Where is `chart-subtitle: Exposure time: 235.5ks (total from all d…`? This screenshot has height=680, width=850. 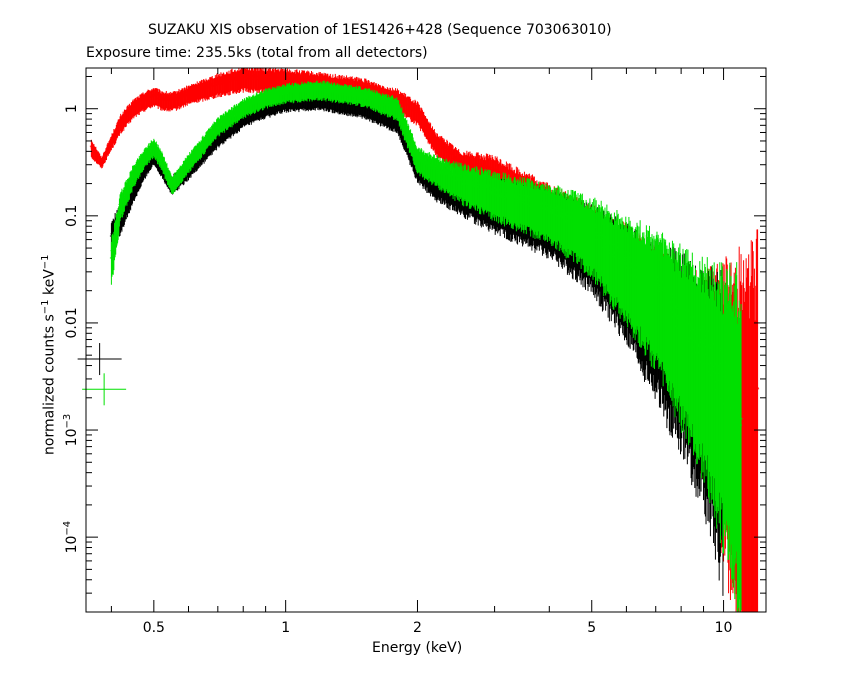 chart-subtitle: Exposure time: 235.5ks (total from all d… is located at coordinates (257, 53).